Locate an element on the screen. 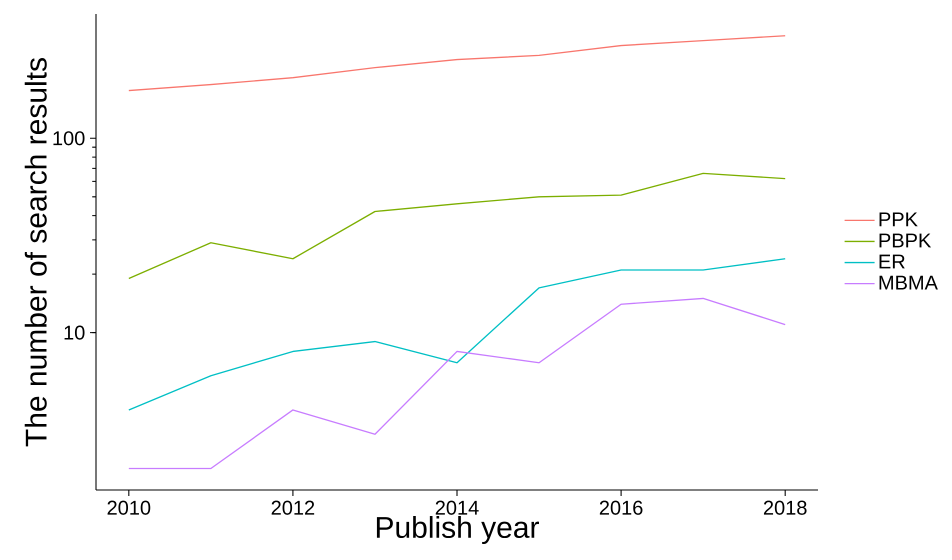 Image resolution: width=952 pixels, height=560 pixels. y-tick-label: 10 is located at coordinates (74, 333).